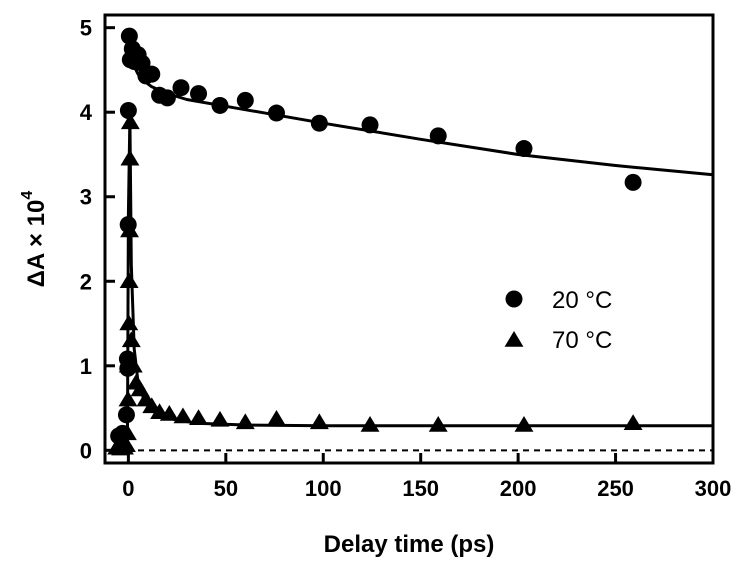 Image resolution: width=750 pixels, height=567 pixels. Describe the element at coordinates (558, 320) in the screenshot. I see `legend: 20 °C 70 °C` at that location.